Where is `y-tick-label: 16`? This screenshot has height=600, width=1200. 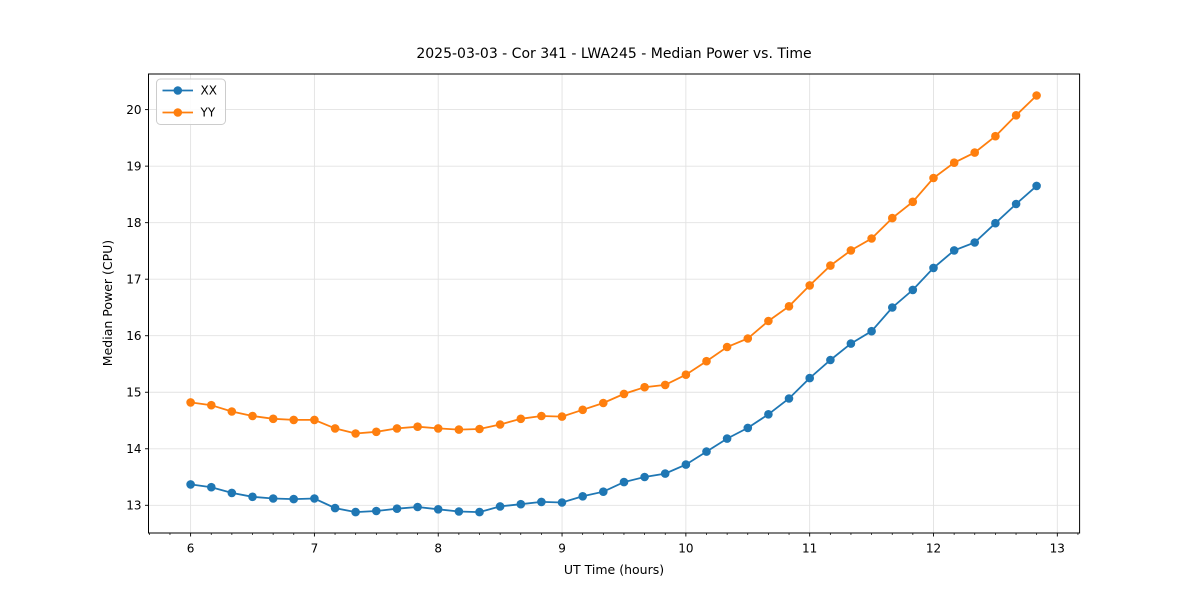
y-tick-label: 16 is located at coordinates (133, 336).